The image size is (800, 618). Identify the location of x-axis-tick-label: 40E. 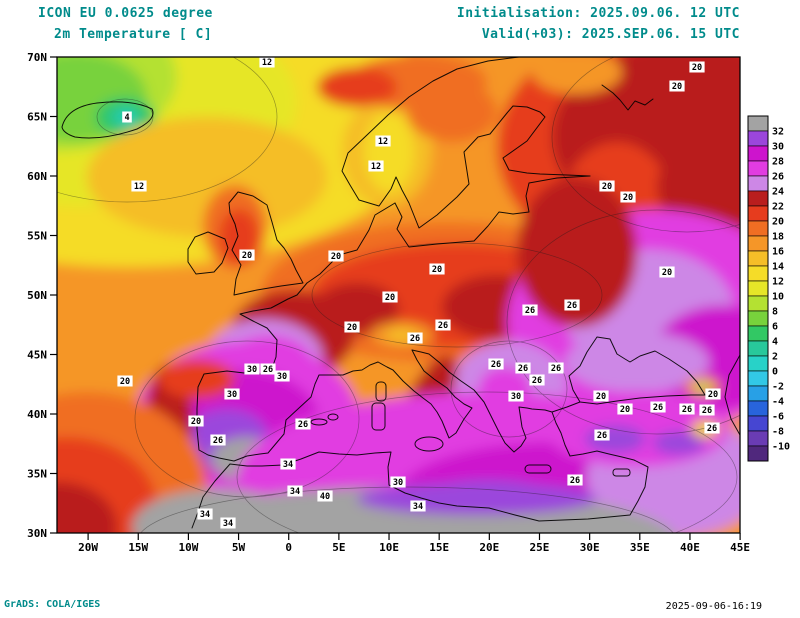
(690, 547).